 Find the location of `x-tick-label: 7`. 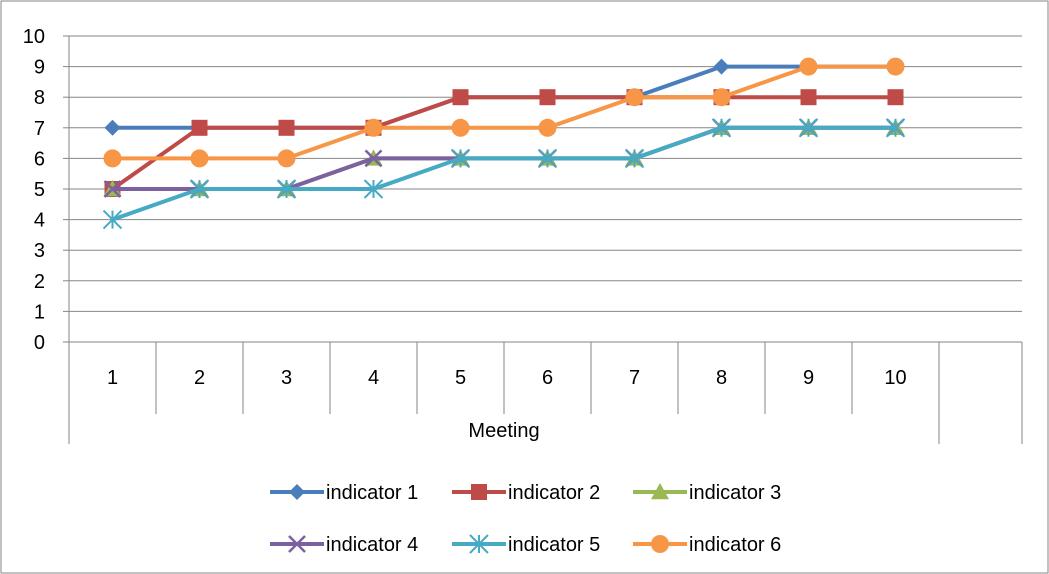

x-tick-label: 7 is located at coordinates (634, 378).